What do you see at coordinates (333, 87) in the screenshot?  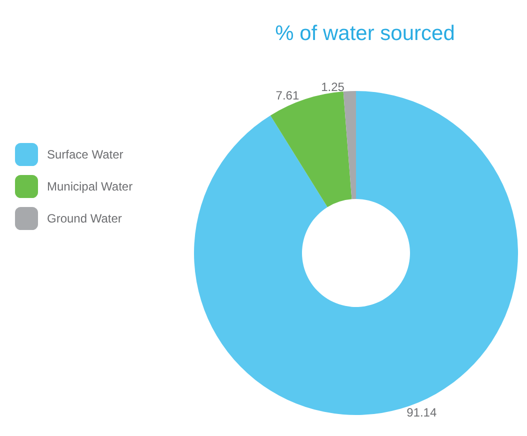 I see `data-label: 1.25` at bounding box center [333, 87].